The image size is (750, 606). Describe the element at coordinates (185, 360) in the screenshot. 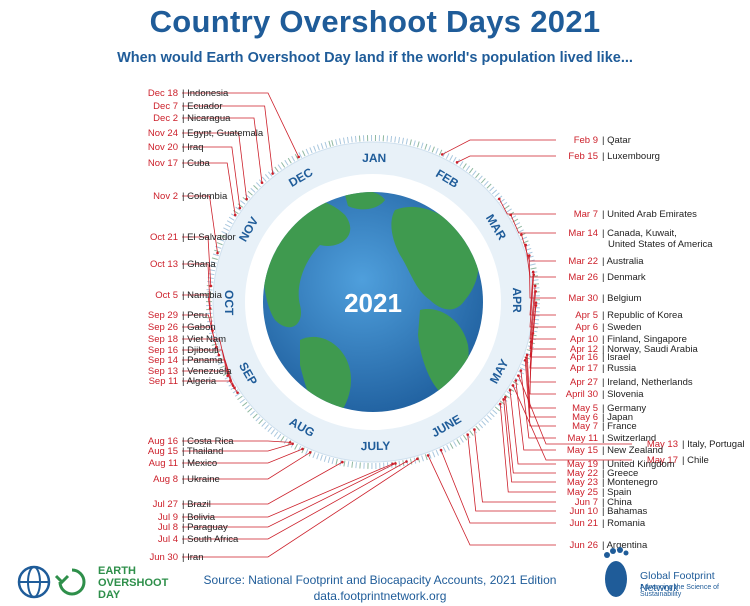

I see `country-label: Sep 14 | Panama` at that location.